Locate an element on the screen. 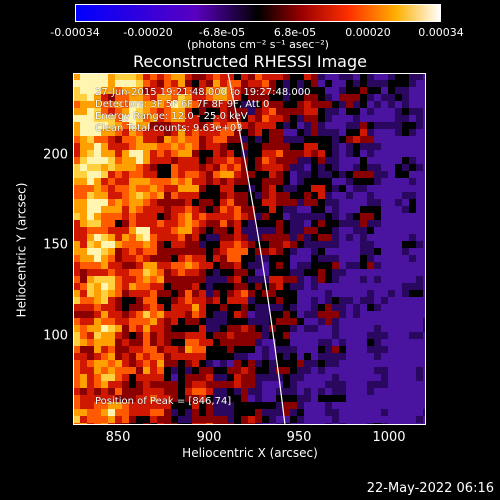  plot-timestamp: 22-May-2022 06:16 is located at coordinates (430, 488).